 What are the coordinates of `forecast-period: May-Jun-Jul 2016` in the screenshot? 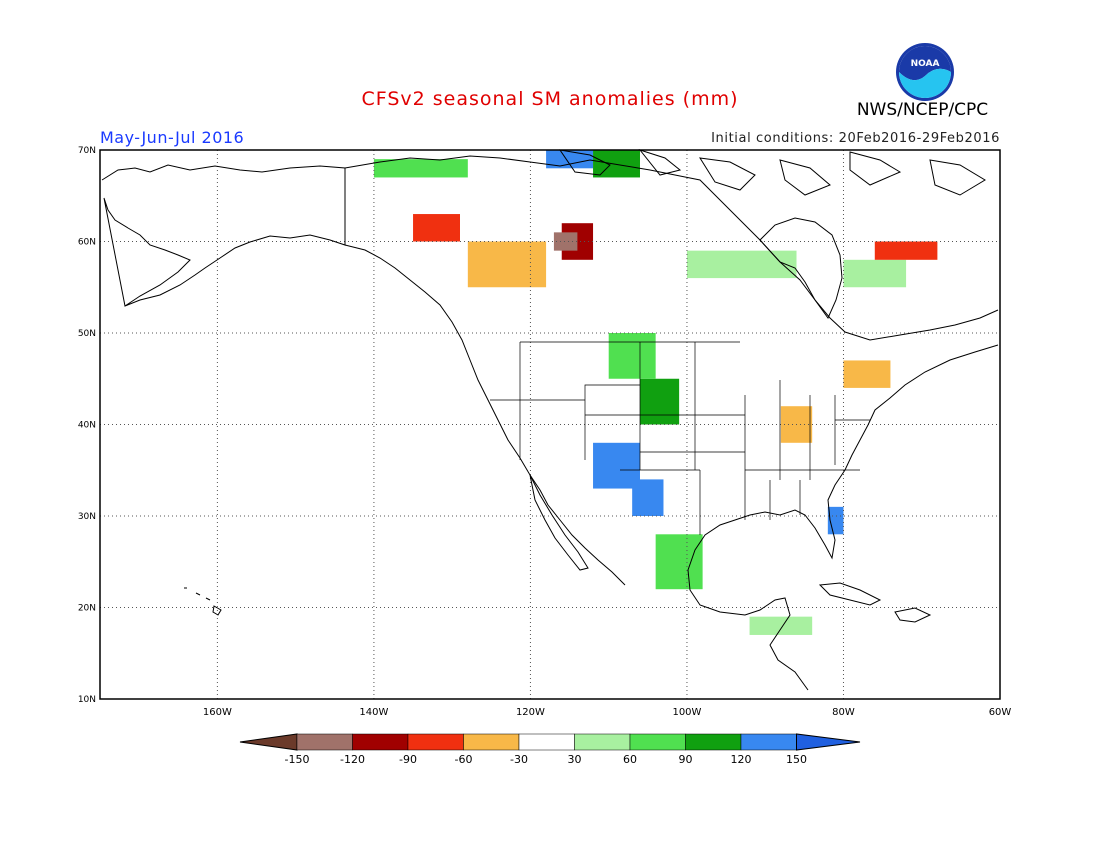 It's located at (172, 137).